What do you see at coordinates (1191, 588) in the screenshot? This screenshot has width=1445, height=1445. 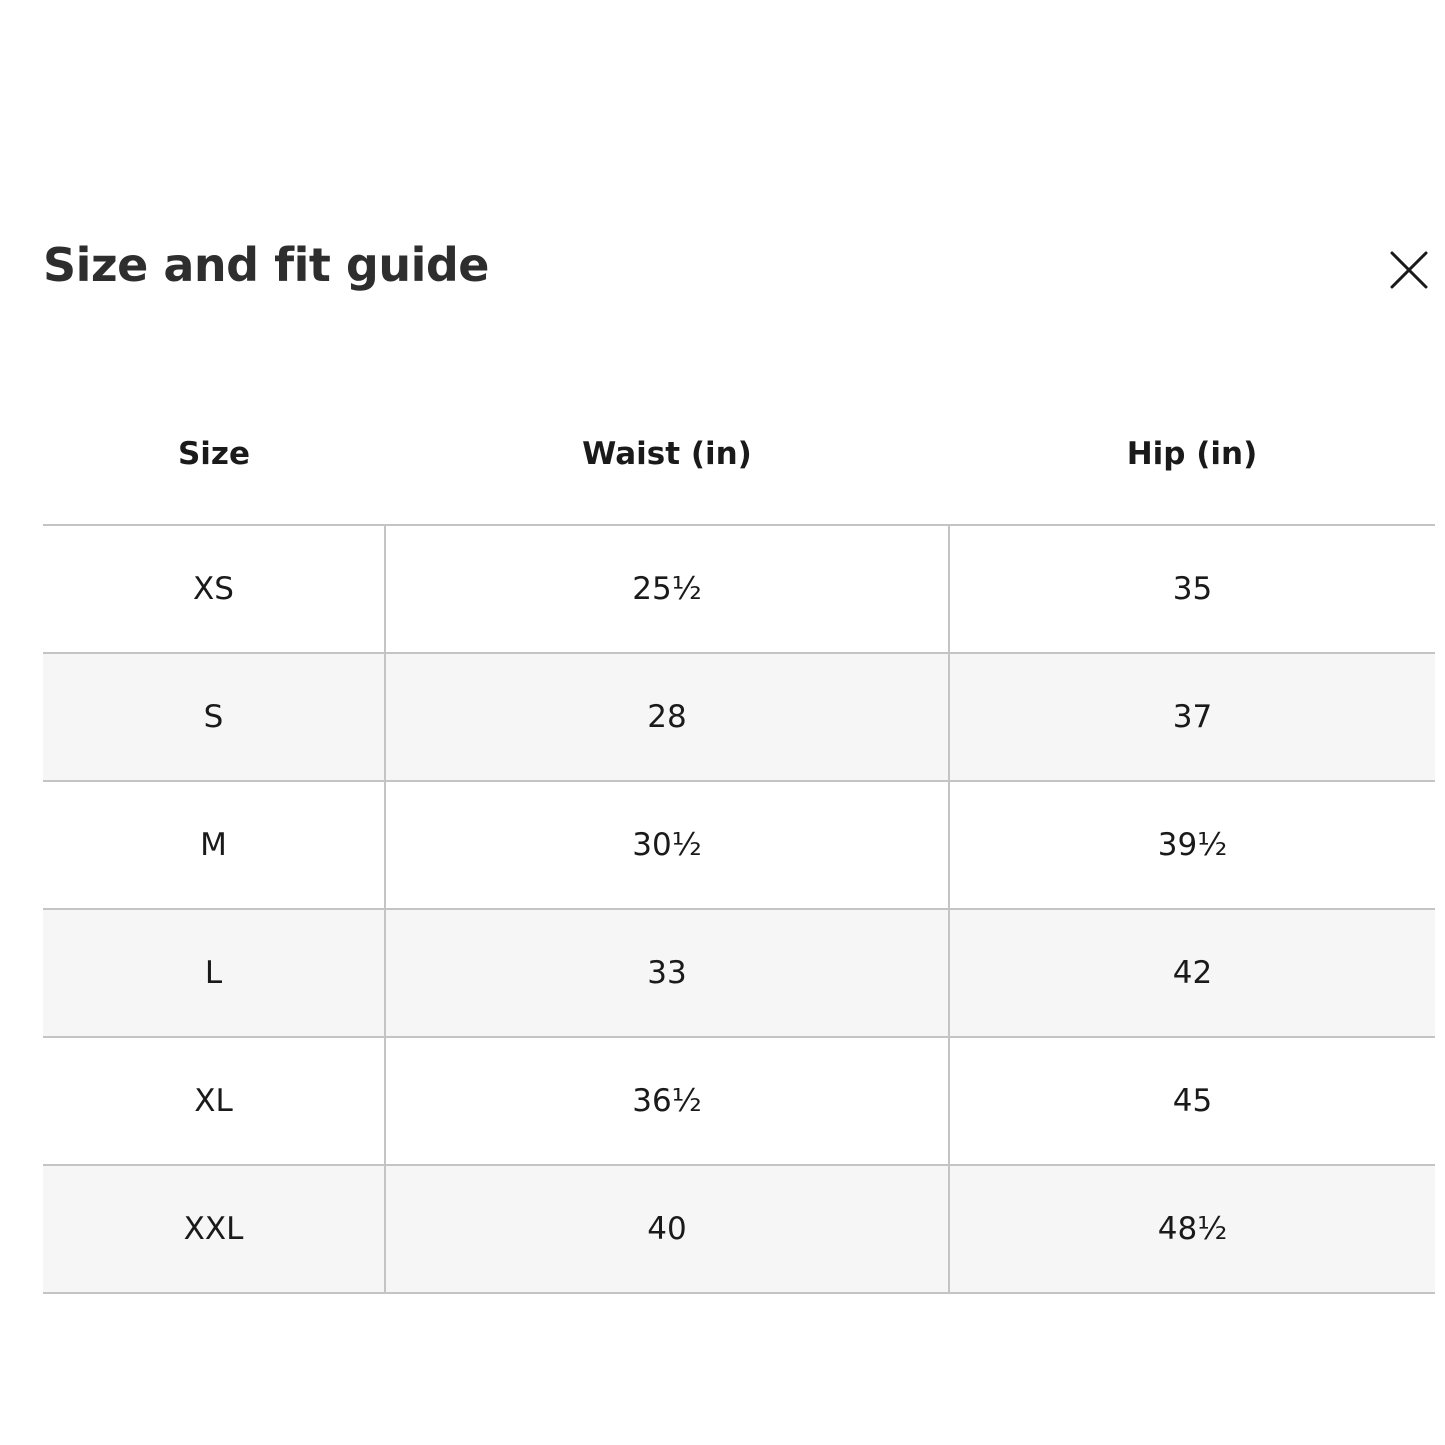 I see `hip-cell: 35` at bounding box center [1191, 588].